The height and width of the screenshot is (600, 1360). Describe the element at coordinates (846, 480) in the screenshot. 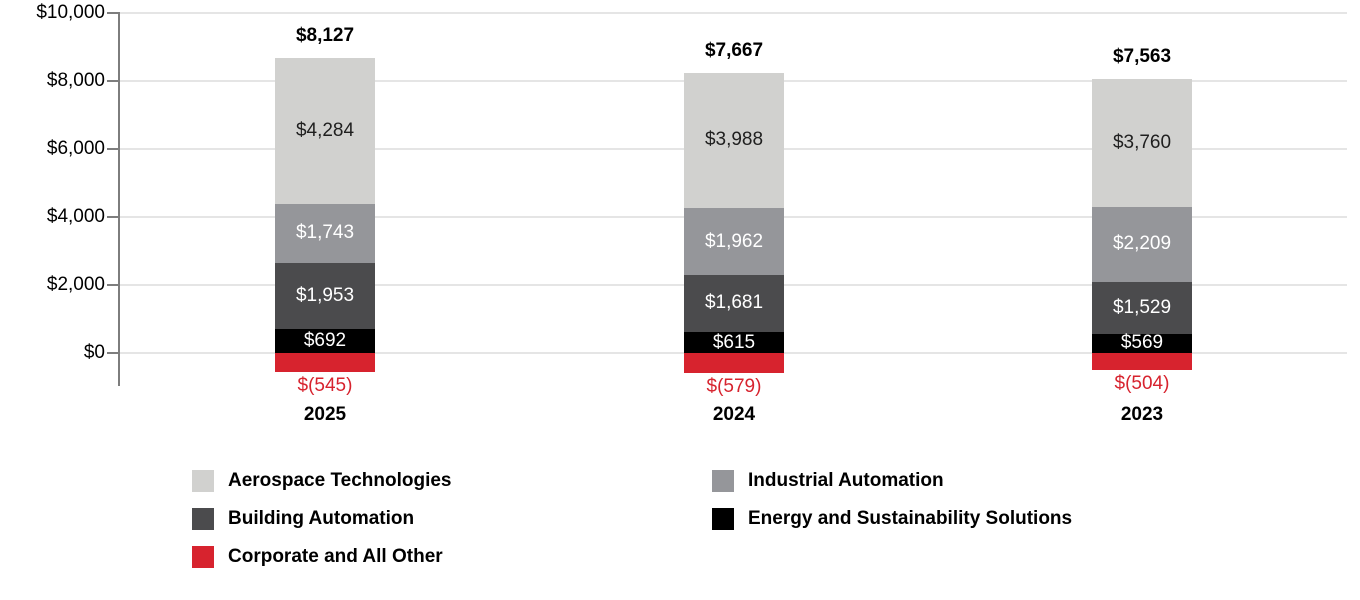

I see `legend-label-industrial-automation: Industrial Automation` at that location.